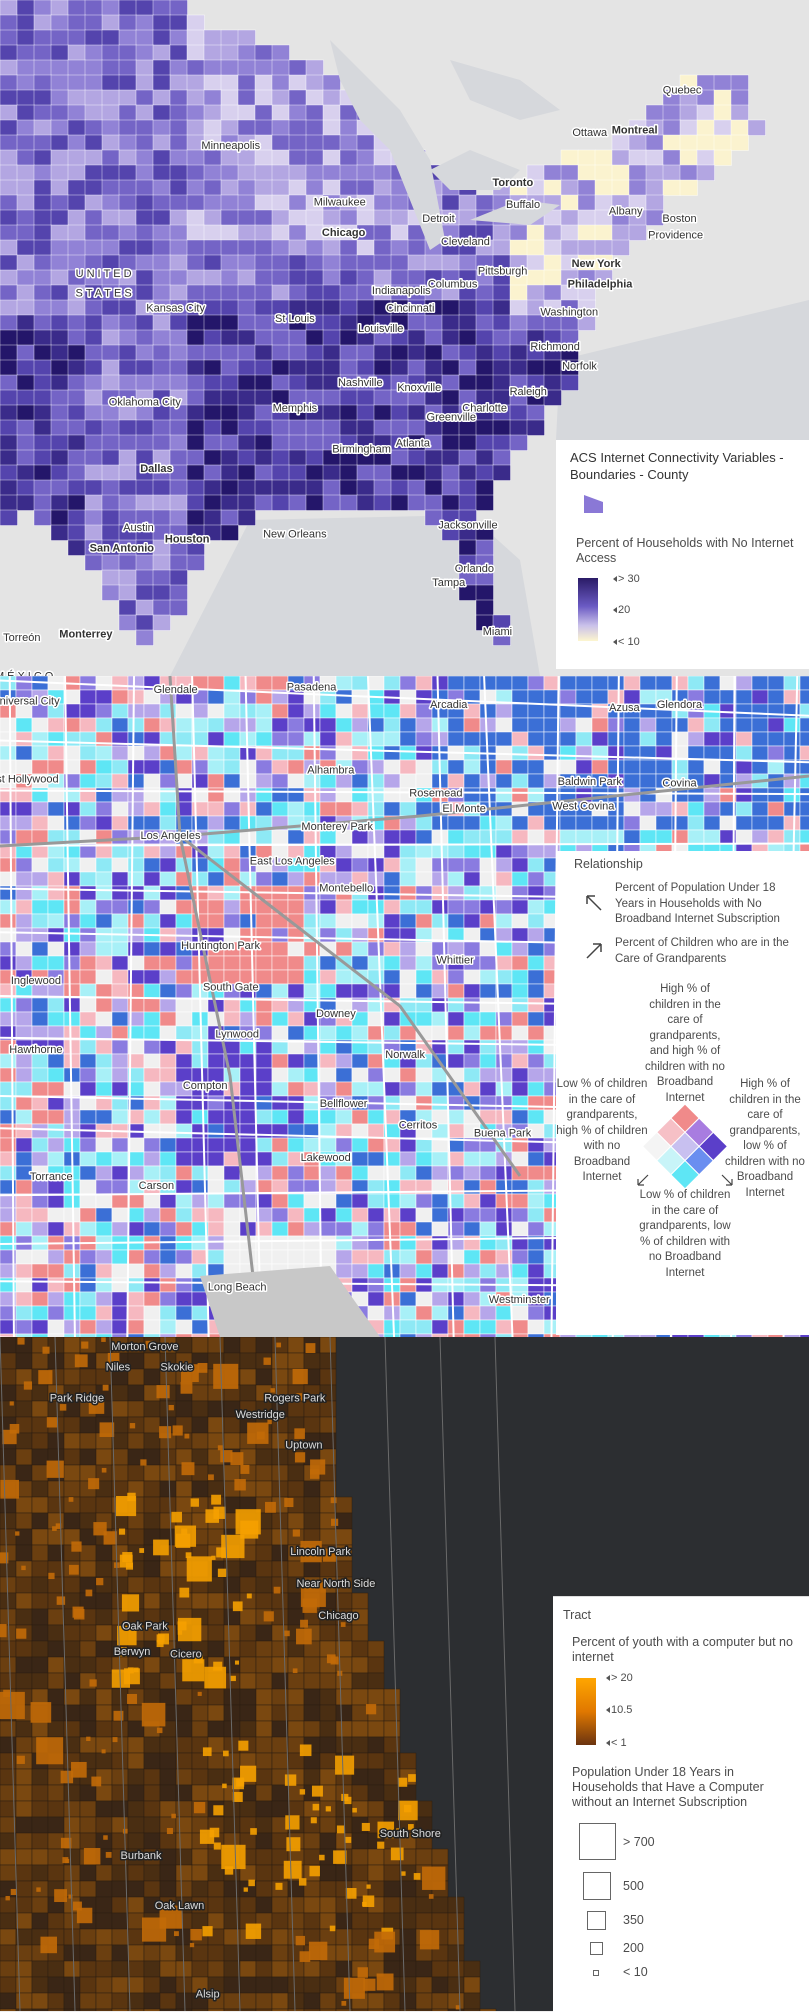 The image size is (809, 2012). I want to click on place-label: Oklahoma City, so click(145, 402).